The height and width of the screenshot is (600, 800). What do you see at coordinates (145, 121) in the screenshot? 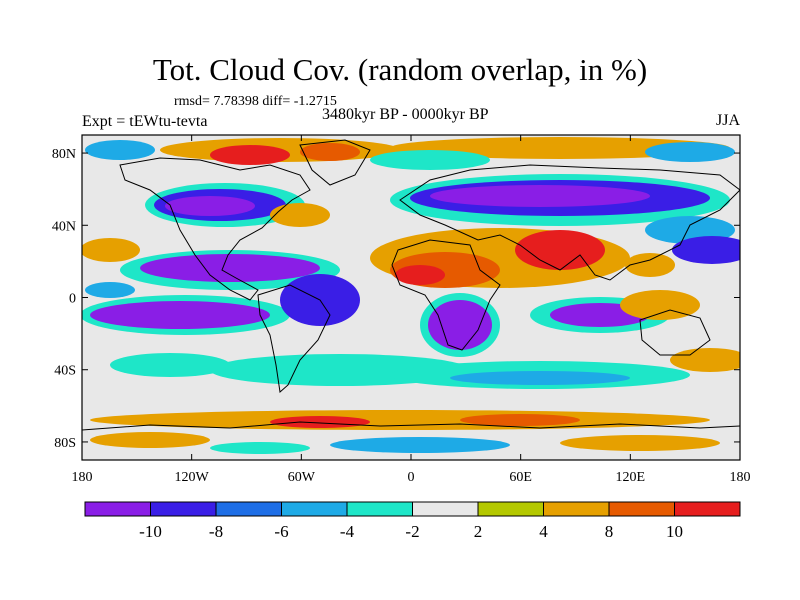
I see `experiment-label: Expt = tEWtu-tevta` at bounding box center [145, 121].